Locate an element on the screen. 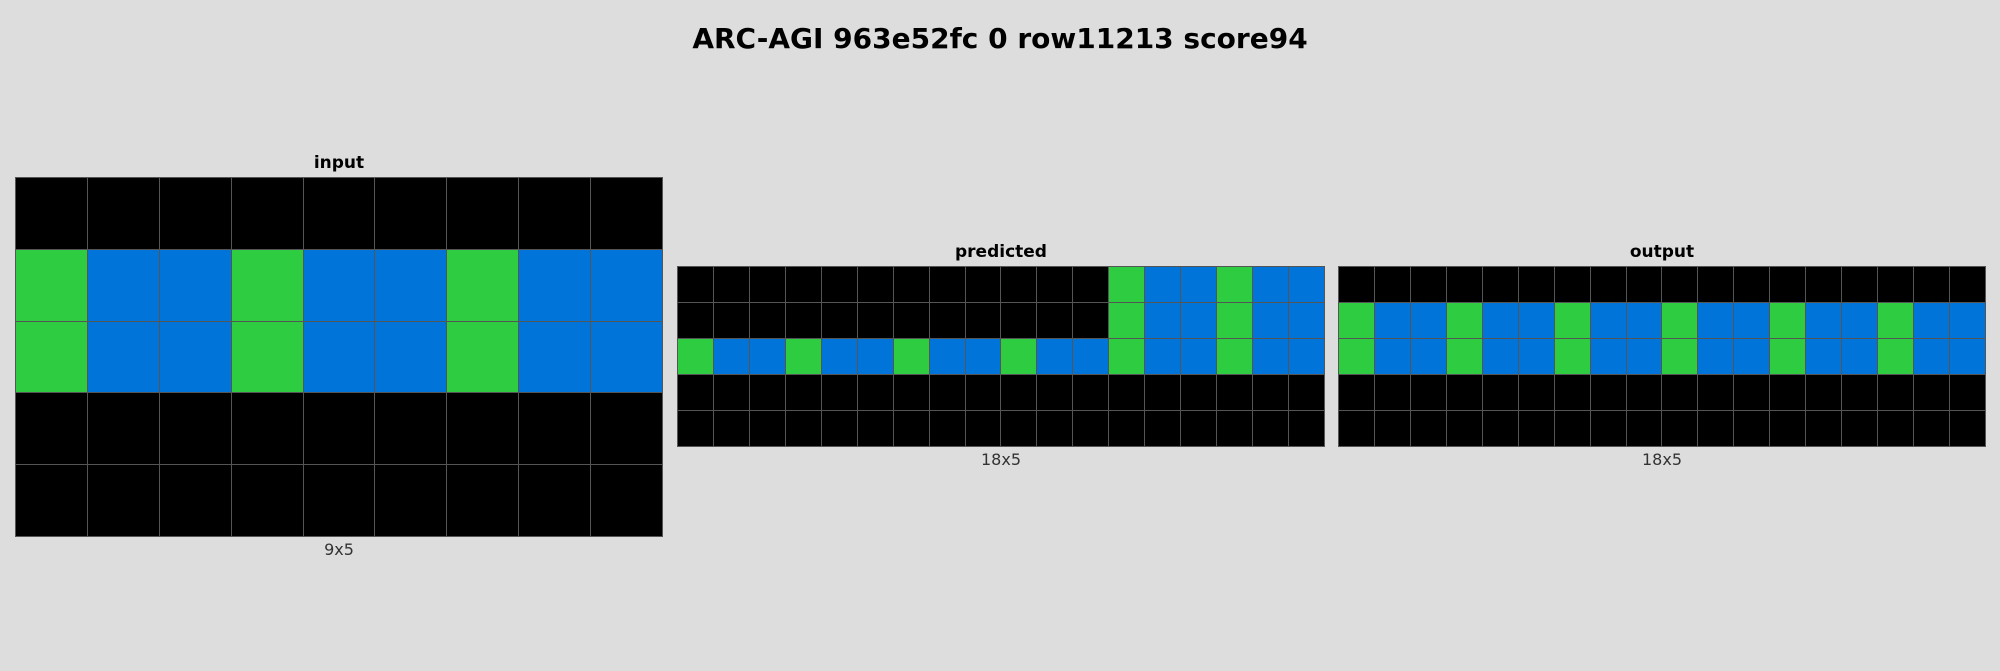 The image size is (2000, 671). predicted-cell-r3-c17 is located at coordinates (1306, 392).